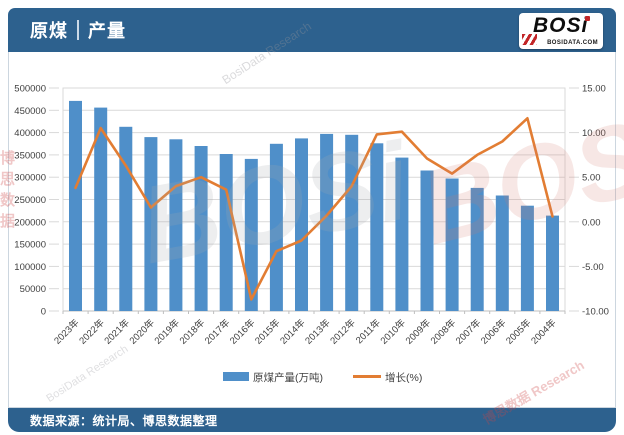  What do you see at coordinates (92, 331) in the screenshot?
I see `x-axis-category-label: 2022年` at bounding box center [92, 331].